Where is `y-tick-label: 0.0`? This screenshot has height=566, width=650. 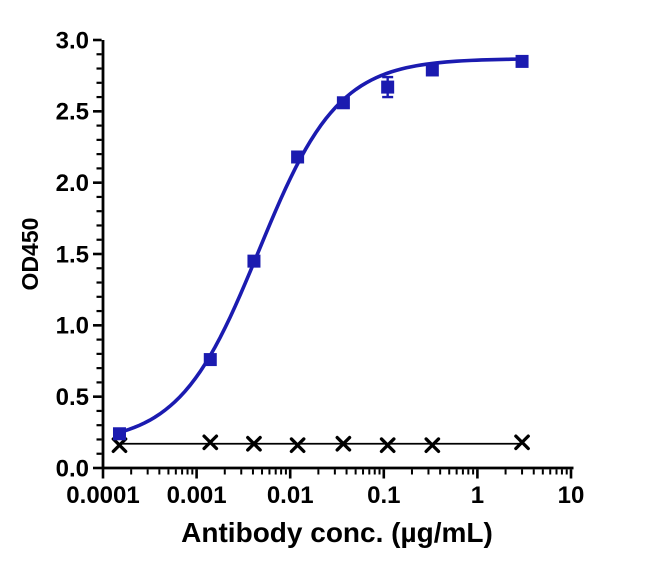
y-tick-label: 0.0 is located at coordinates (72, 468).